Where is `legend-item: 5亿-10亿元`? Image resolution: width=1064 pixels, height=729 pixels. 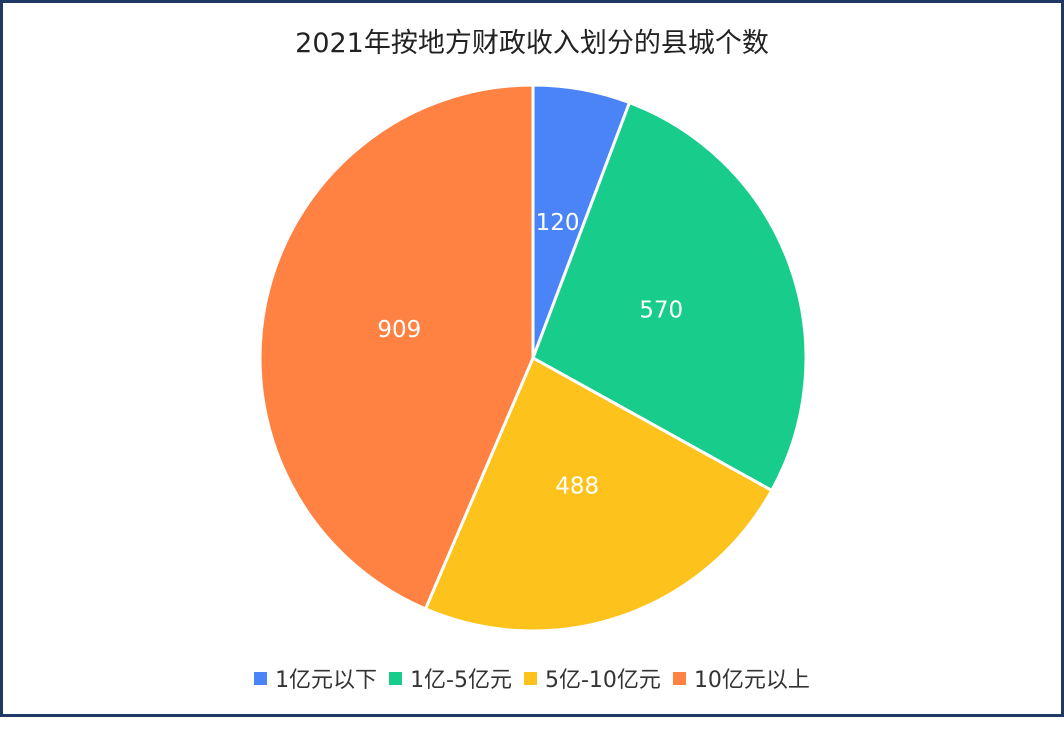 legend-item: 5亿-10亿元 is located at coordinates (592, 678).